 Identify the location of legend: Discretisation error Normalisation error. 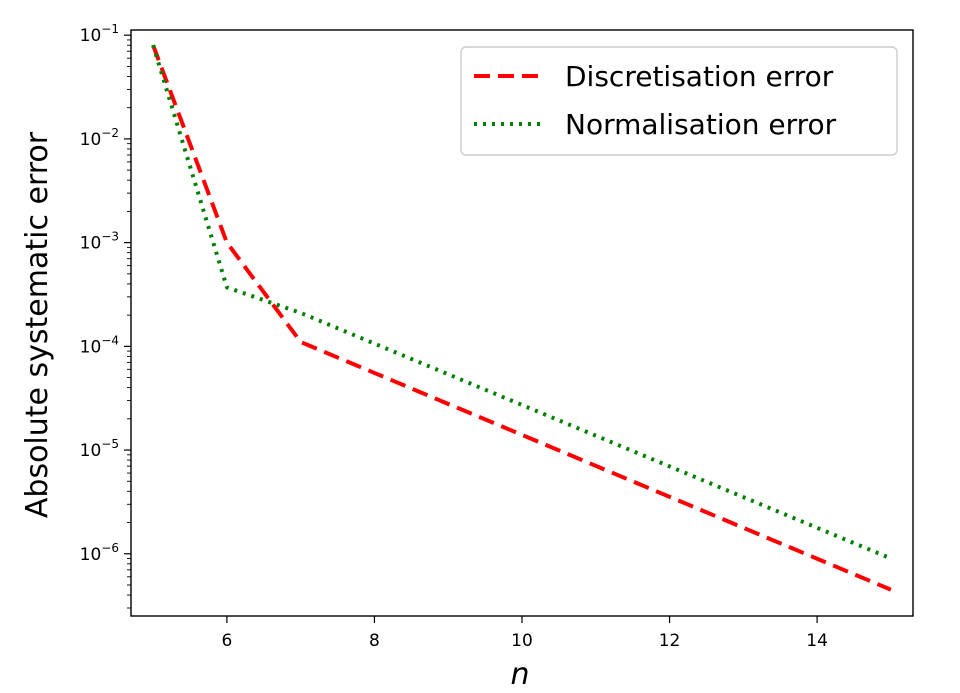
(679, 101).